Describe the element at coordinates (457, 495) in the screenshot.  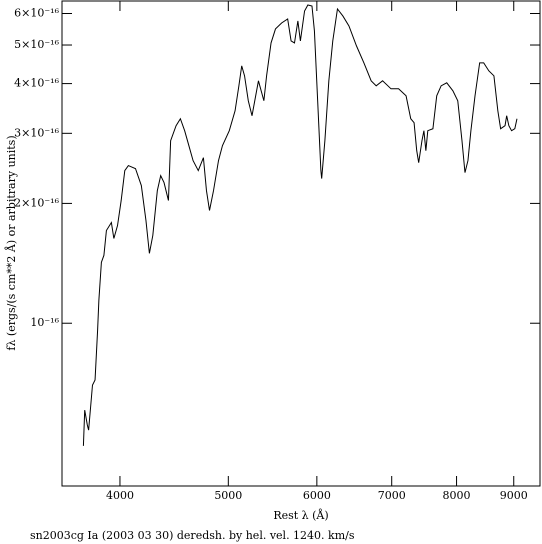
I see `x-tick-label: 8000` at that location.